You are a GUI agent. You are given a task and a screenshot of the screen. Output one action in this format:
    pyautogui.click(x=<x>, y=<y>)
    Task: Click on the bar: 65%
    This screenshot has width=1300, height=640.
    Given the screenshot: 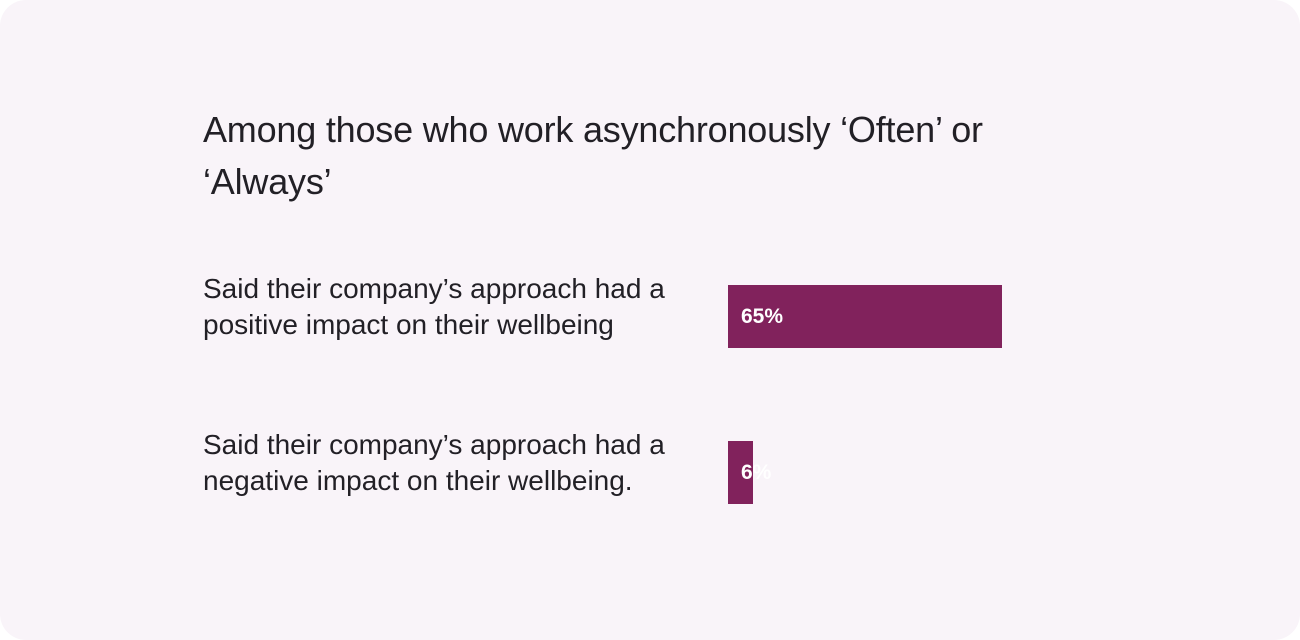 What is the action you would take?
    pyautogui.click(x=865, y=316)
    